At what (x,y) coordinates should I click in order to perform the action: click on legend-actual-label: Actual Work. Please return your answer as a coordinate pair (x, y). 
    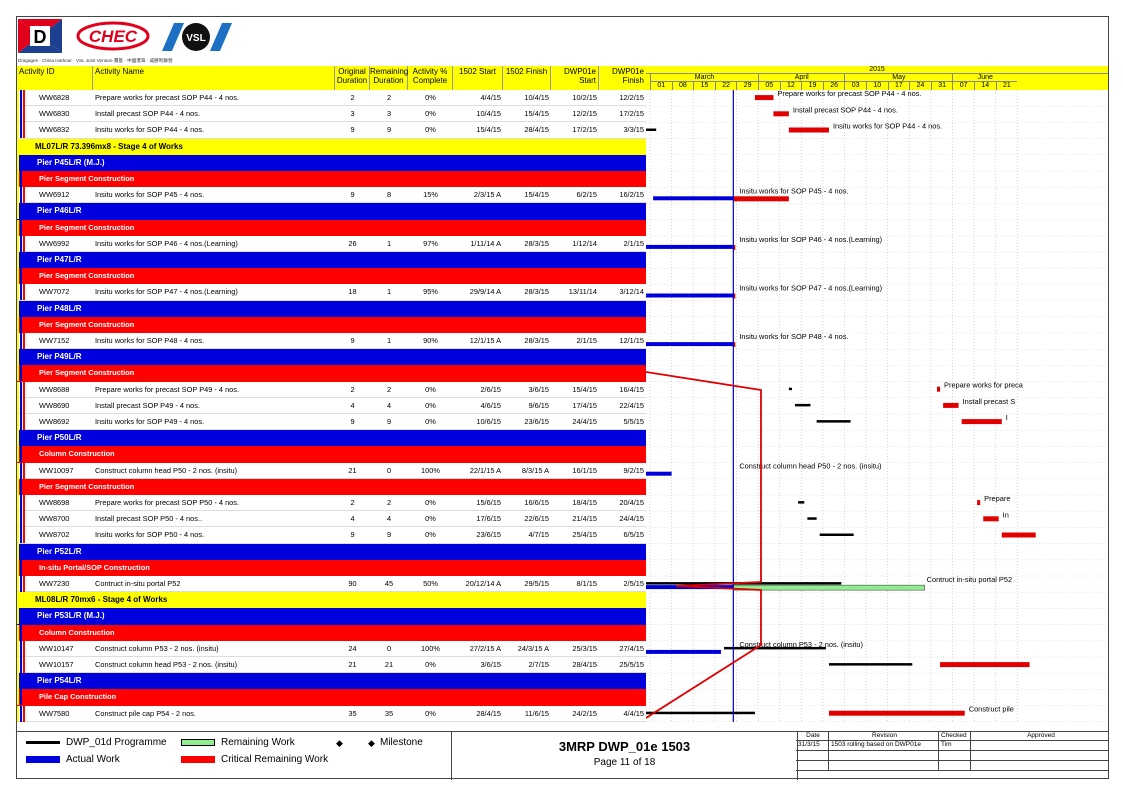
    Looking at the image, I should click on (93, 759).